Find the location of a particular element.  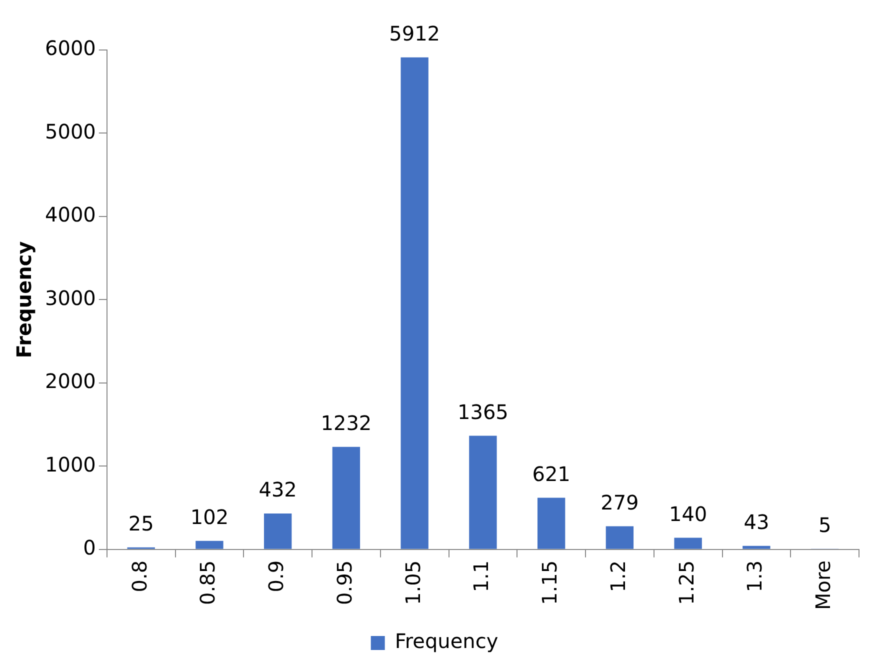

data-label: 102 is located at coordinates (209, 517).